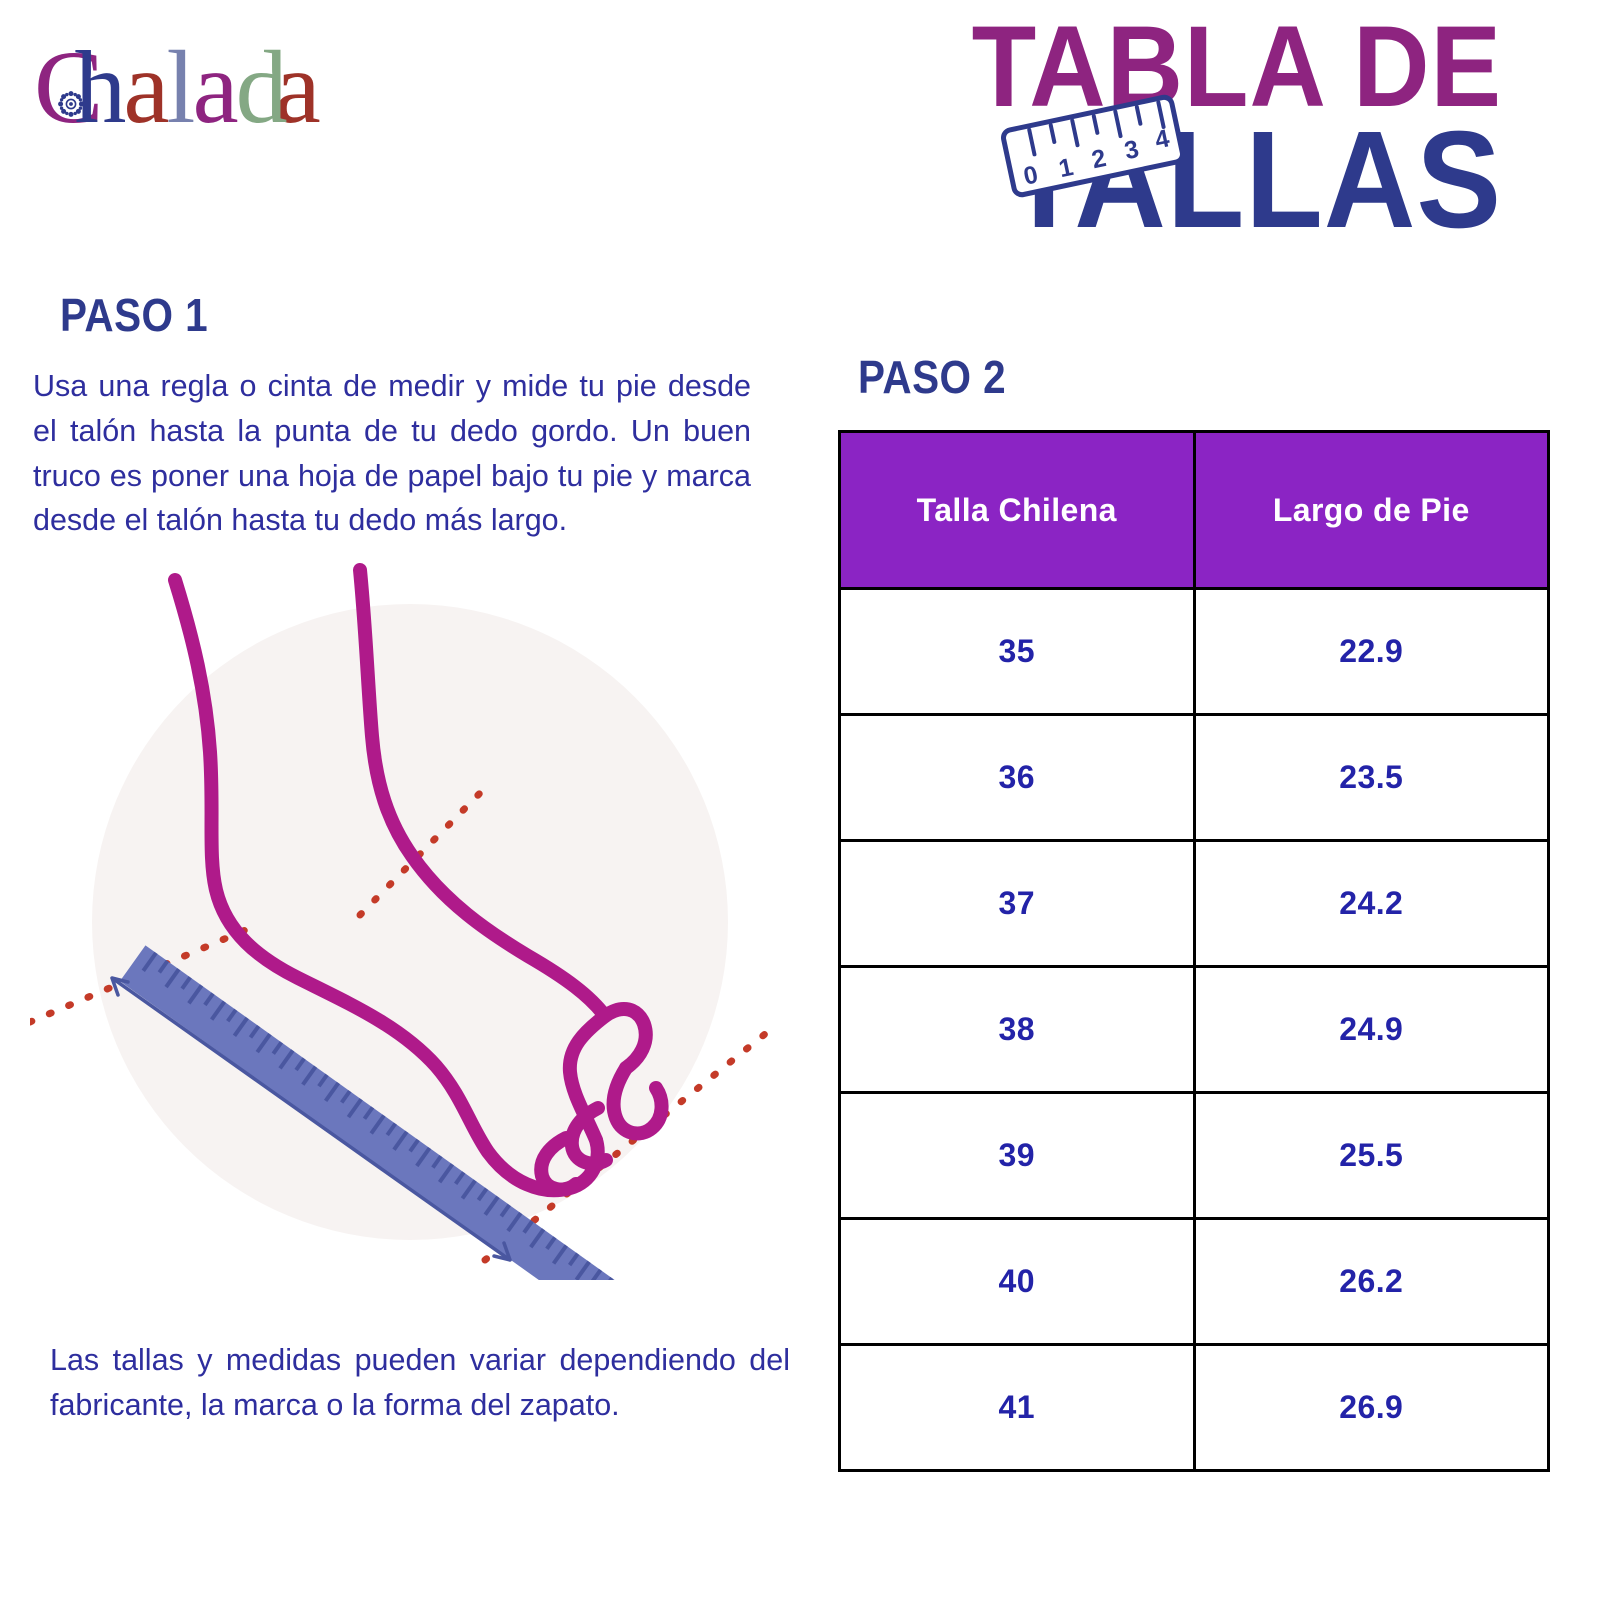  I want to click on brand-logo: Chalada, so click(177, 87).